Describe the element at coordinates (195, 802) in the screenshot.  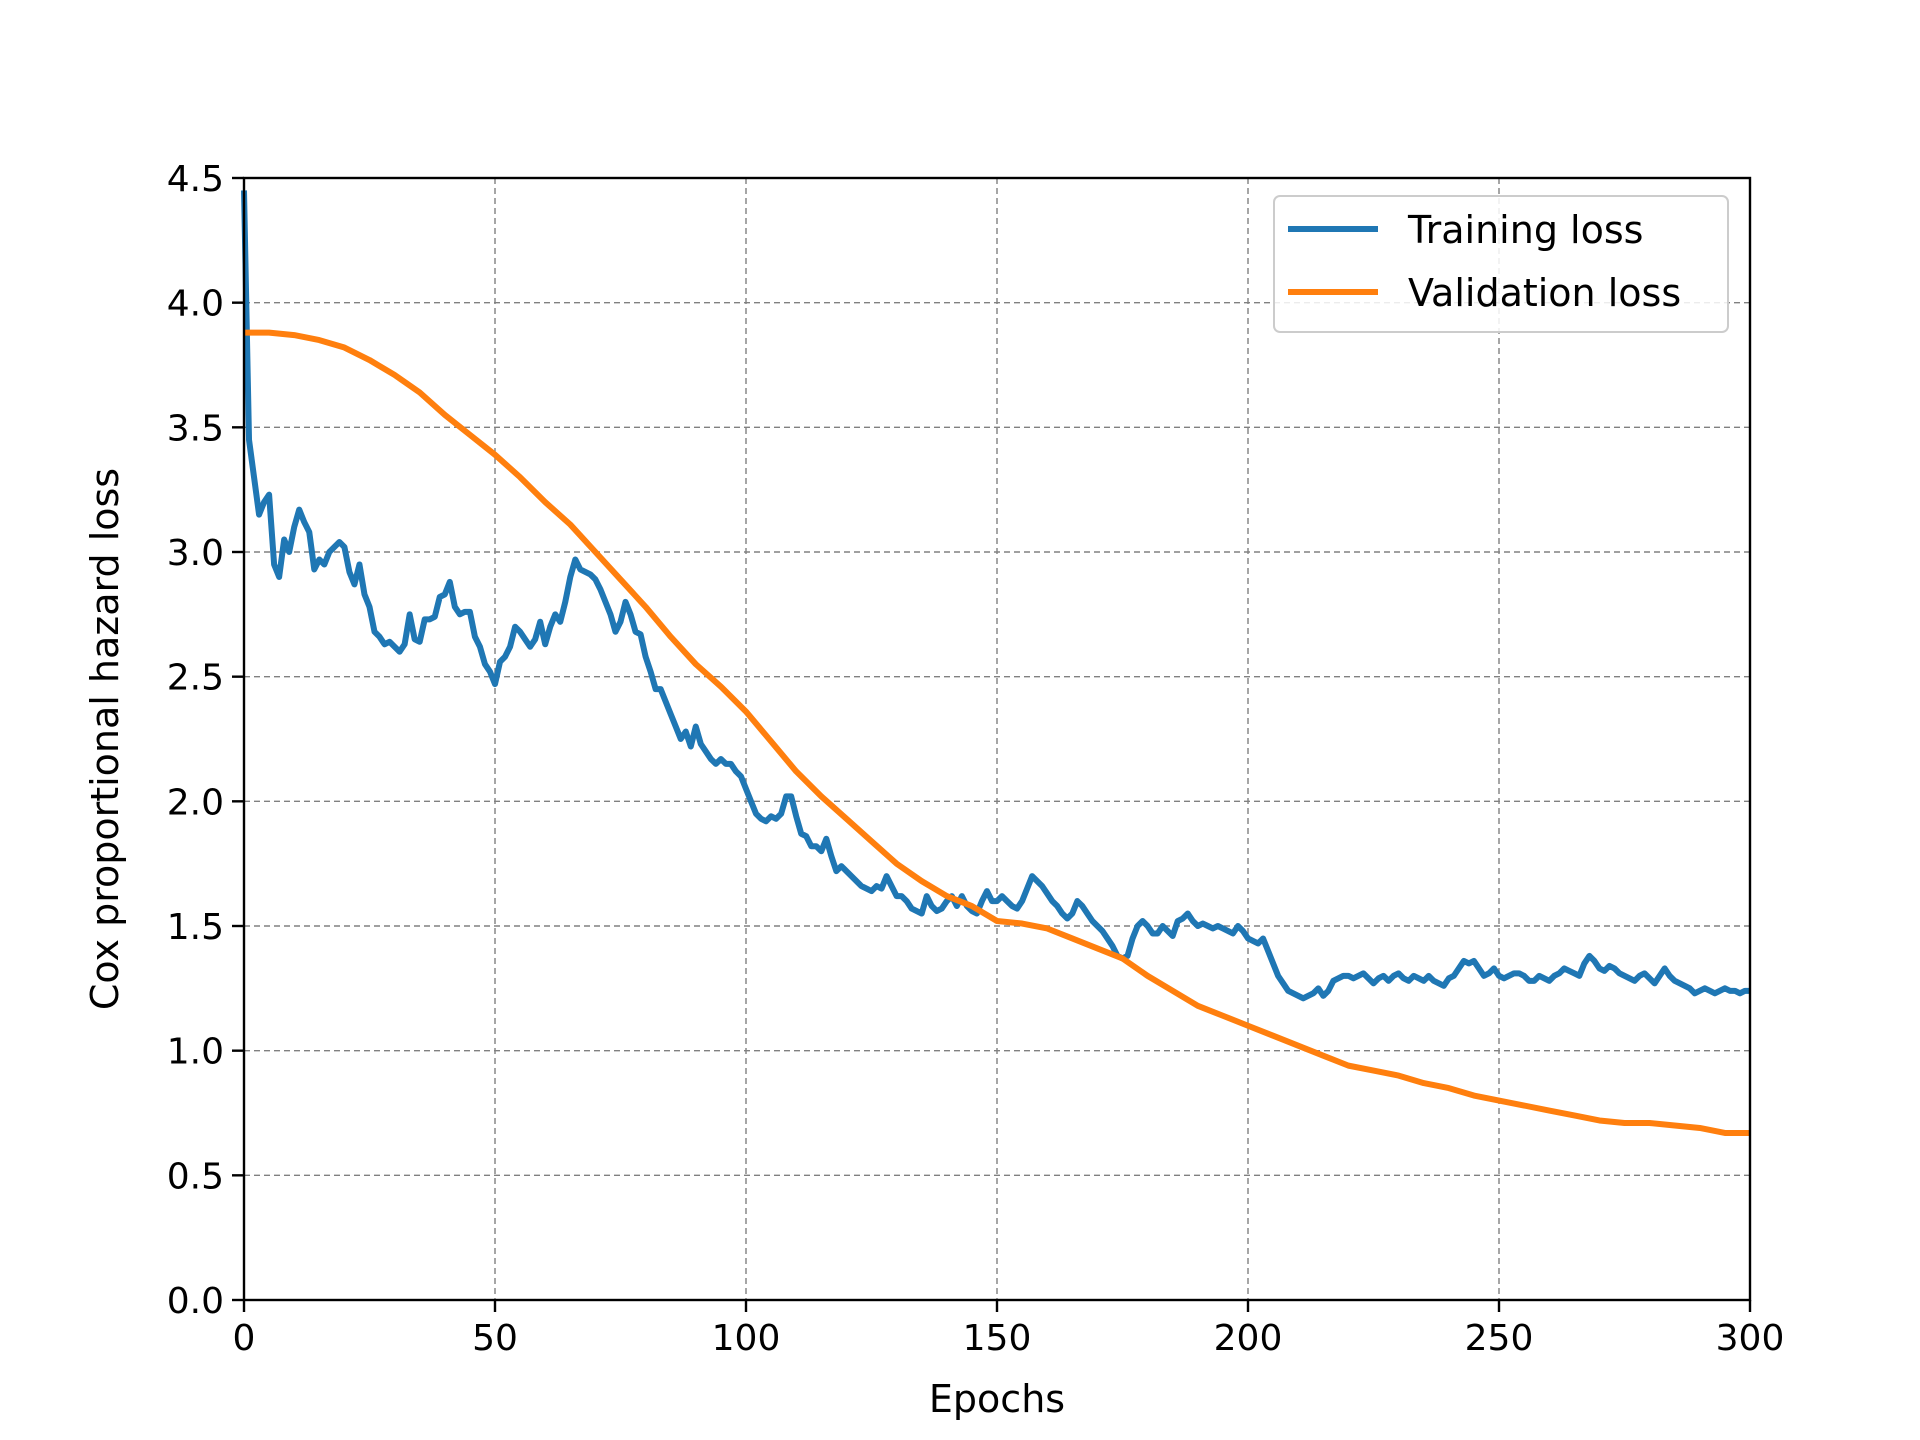
I see `y-tick-label: 2.0` at that location.